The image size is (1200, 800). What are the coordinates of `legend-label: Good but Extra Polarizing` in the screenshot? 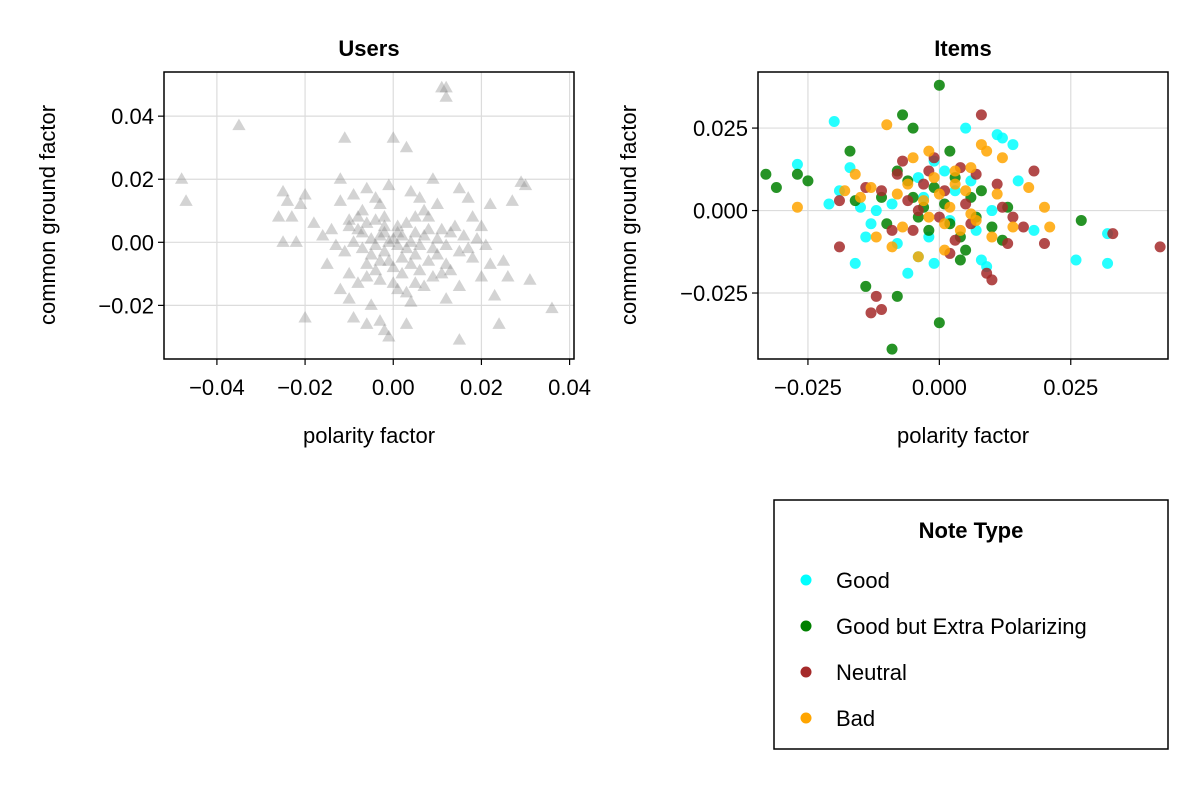 It's located at (961, 626).